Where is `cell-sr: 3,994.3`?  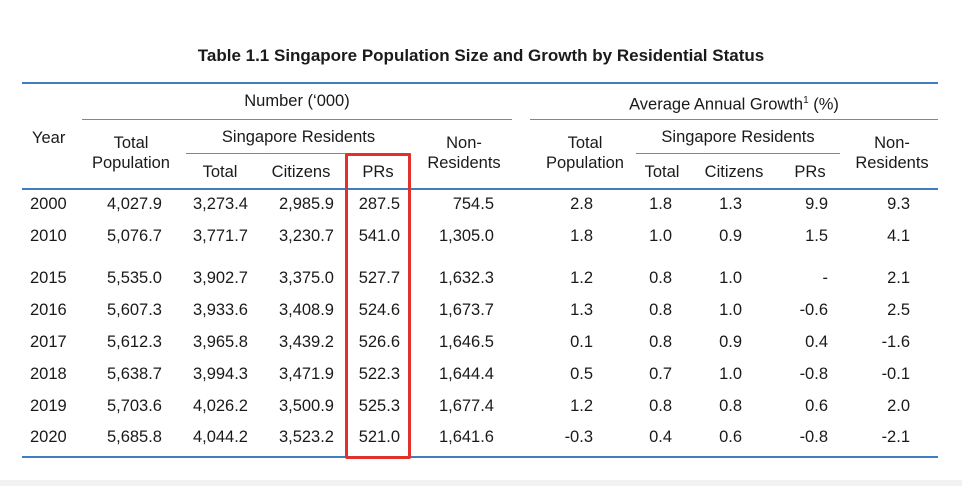
cell-sr: 3,994.3 is located at coordinates (220, 374).